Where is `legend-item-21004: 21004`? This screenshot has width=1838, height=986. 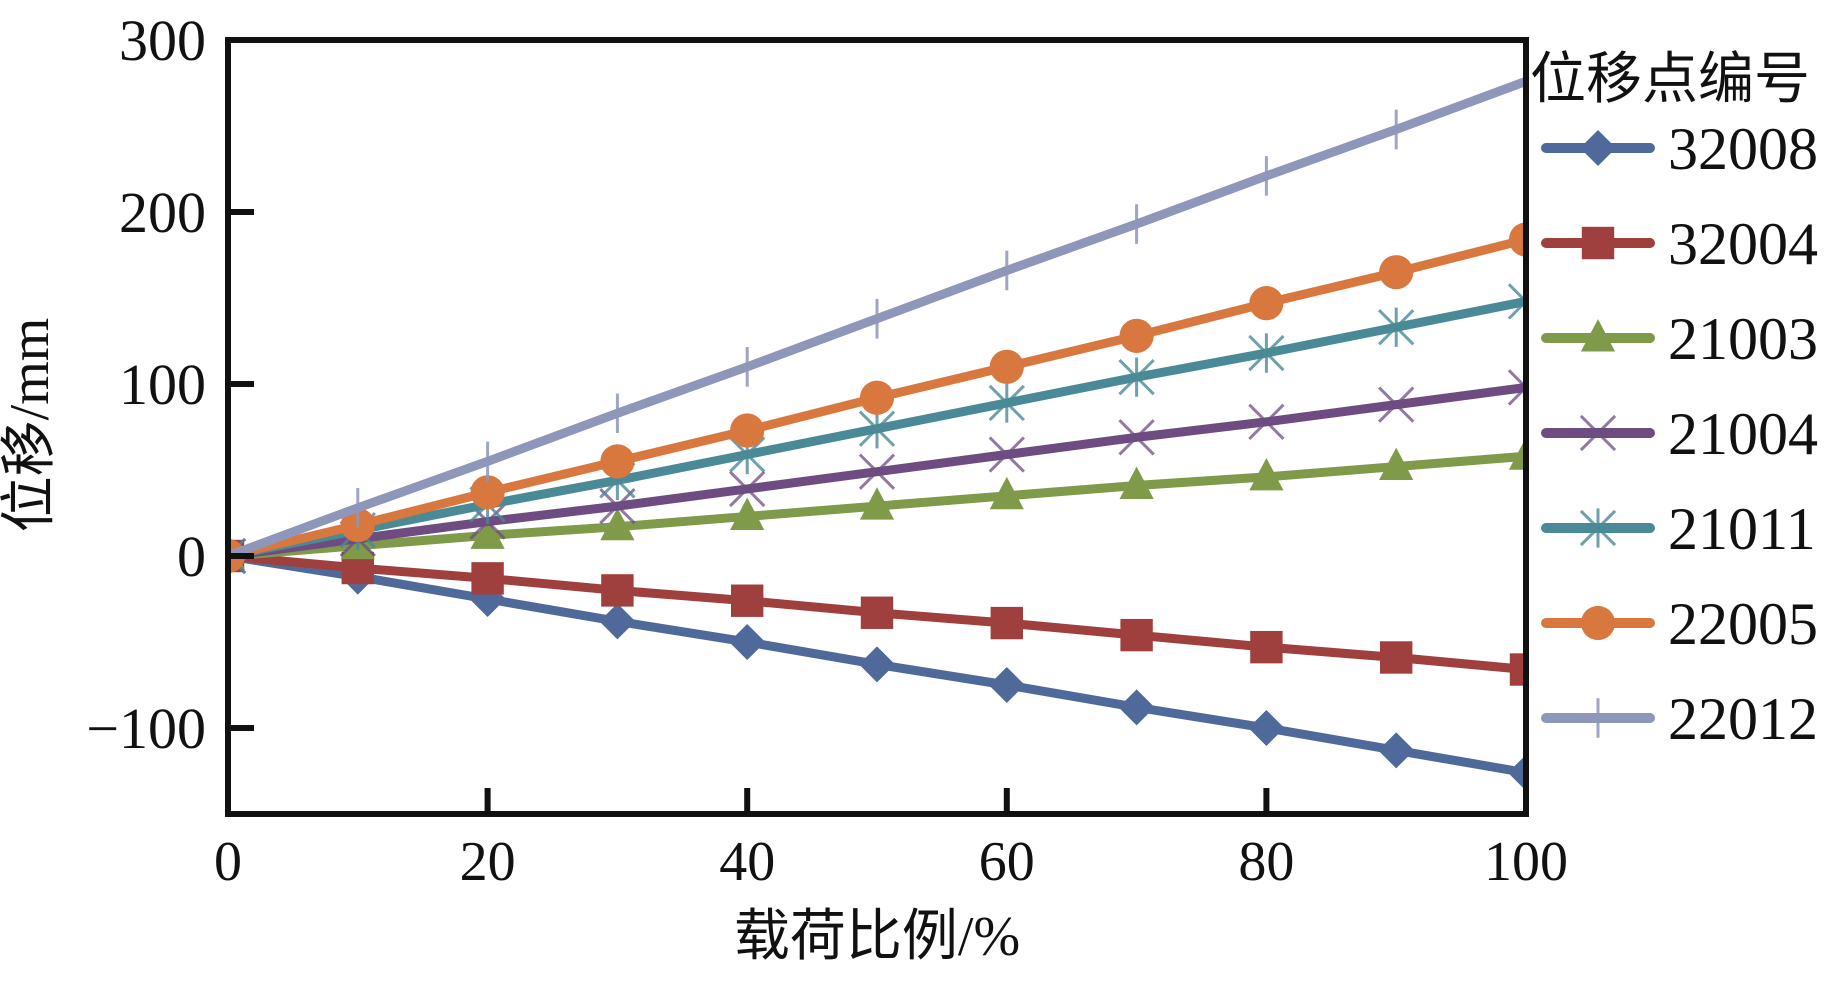 legend-item-21004: 21004 is located at coordinates (1679, 434).